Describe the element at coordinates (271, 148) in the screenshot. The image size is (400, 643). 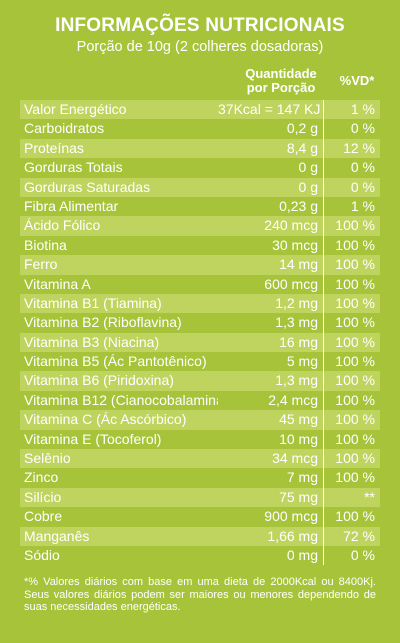
I see `nutrient-quantity: 8,4 g` at that location.